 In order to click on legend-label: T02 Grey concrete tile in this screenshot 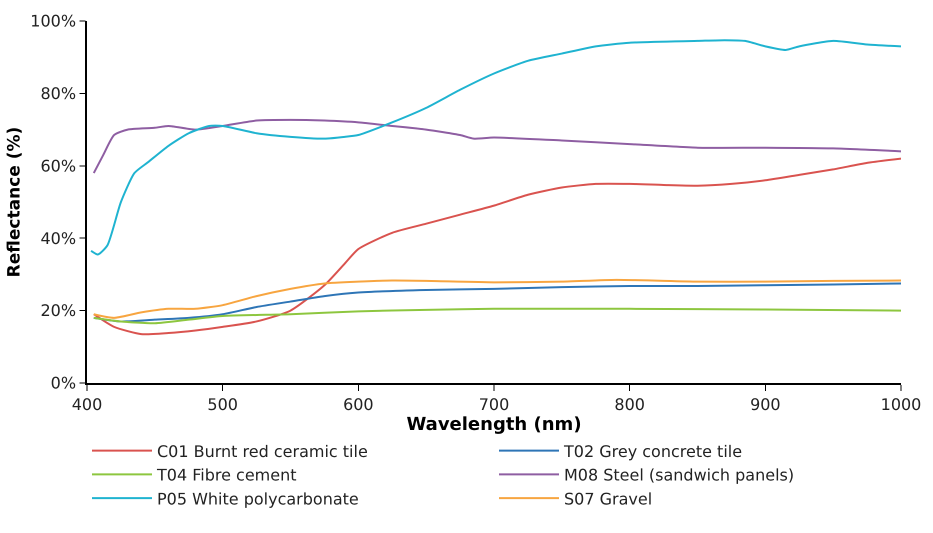, I will do `click(652, 451)`.